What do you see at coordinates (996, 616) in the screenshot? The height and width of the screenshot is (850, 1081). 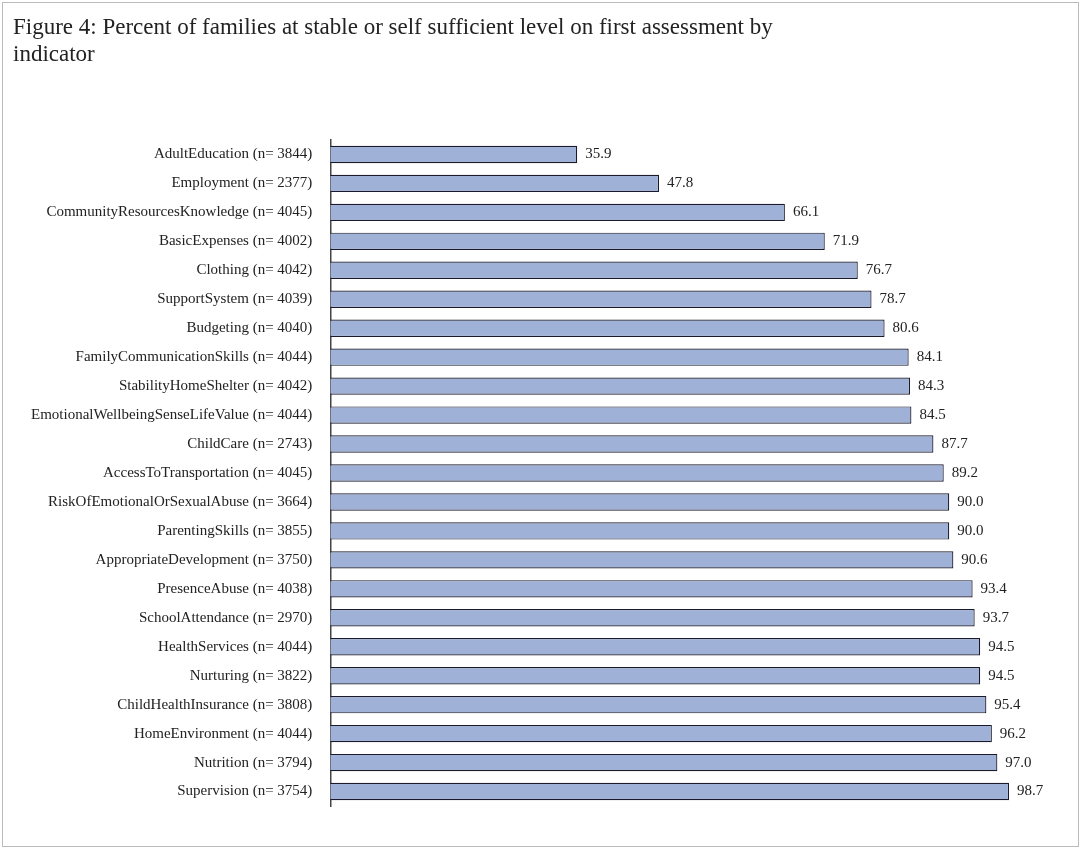 I see `data-label: 93.7` at bounding box center [996, 616].